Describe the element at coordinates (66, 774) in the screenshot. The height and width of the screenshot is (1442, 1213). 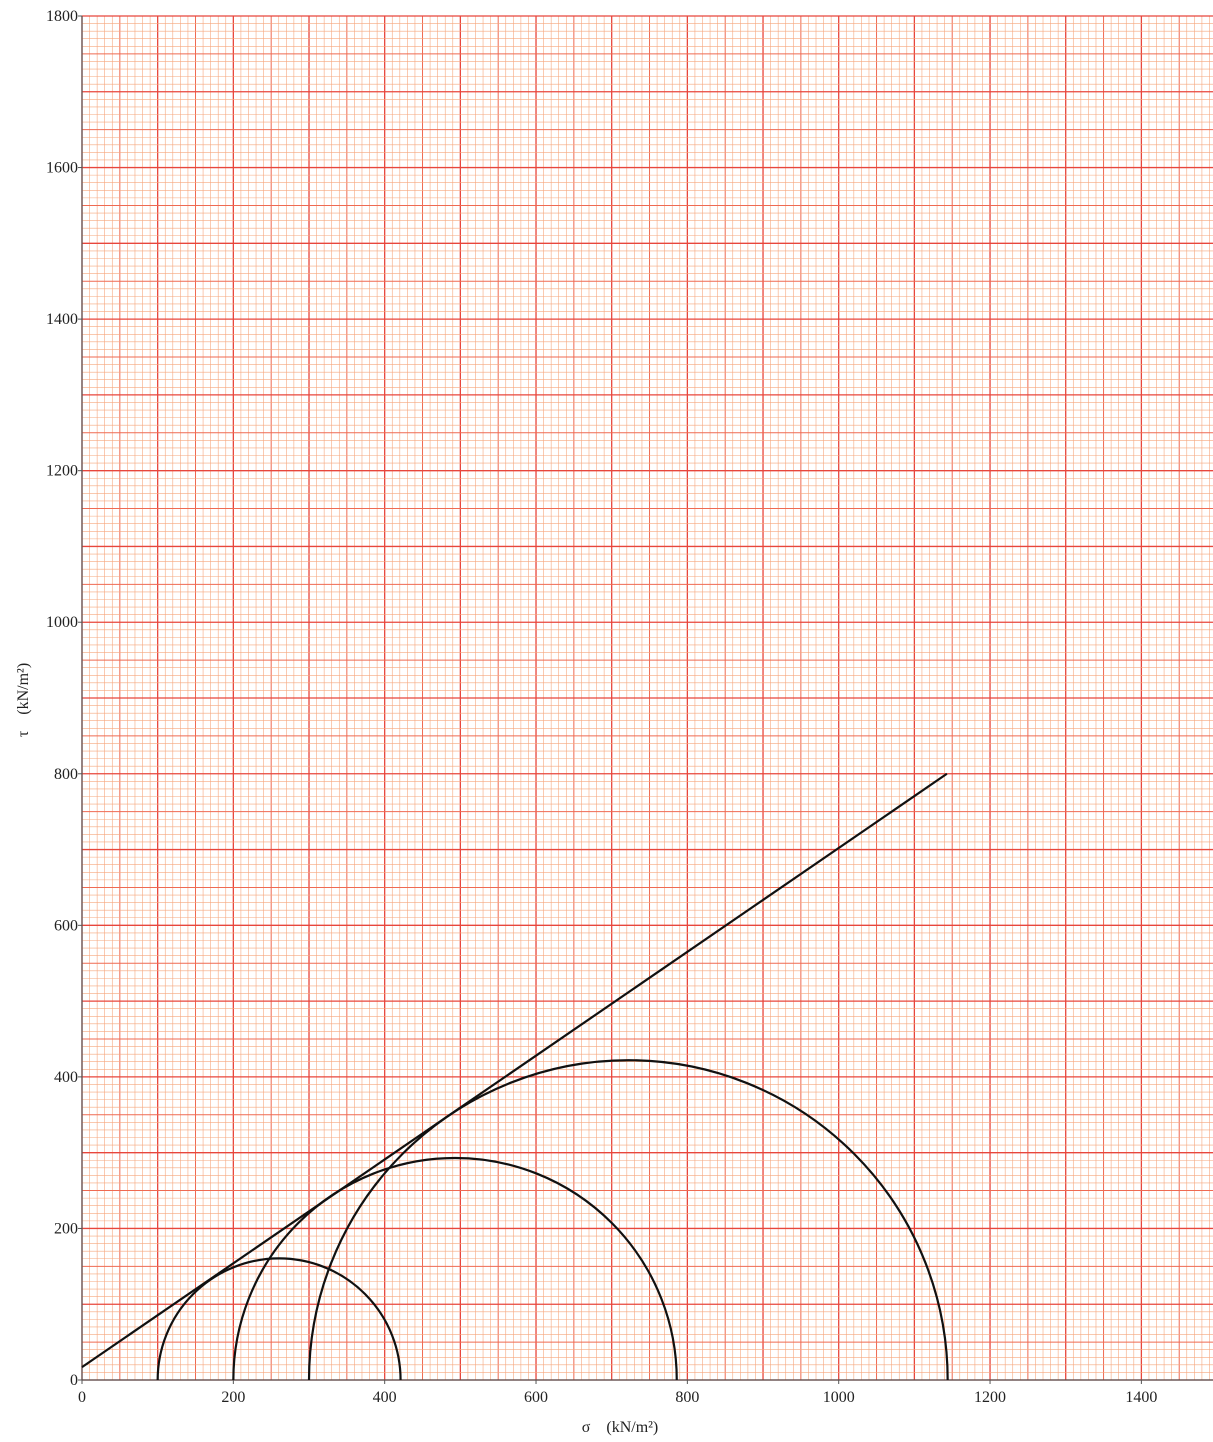
I see `y-tick-label: 800` at that location.